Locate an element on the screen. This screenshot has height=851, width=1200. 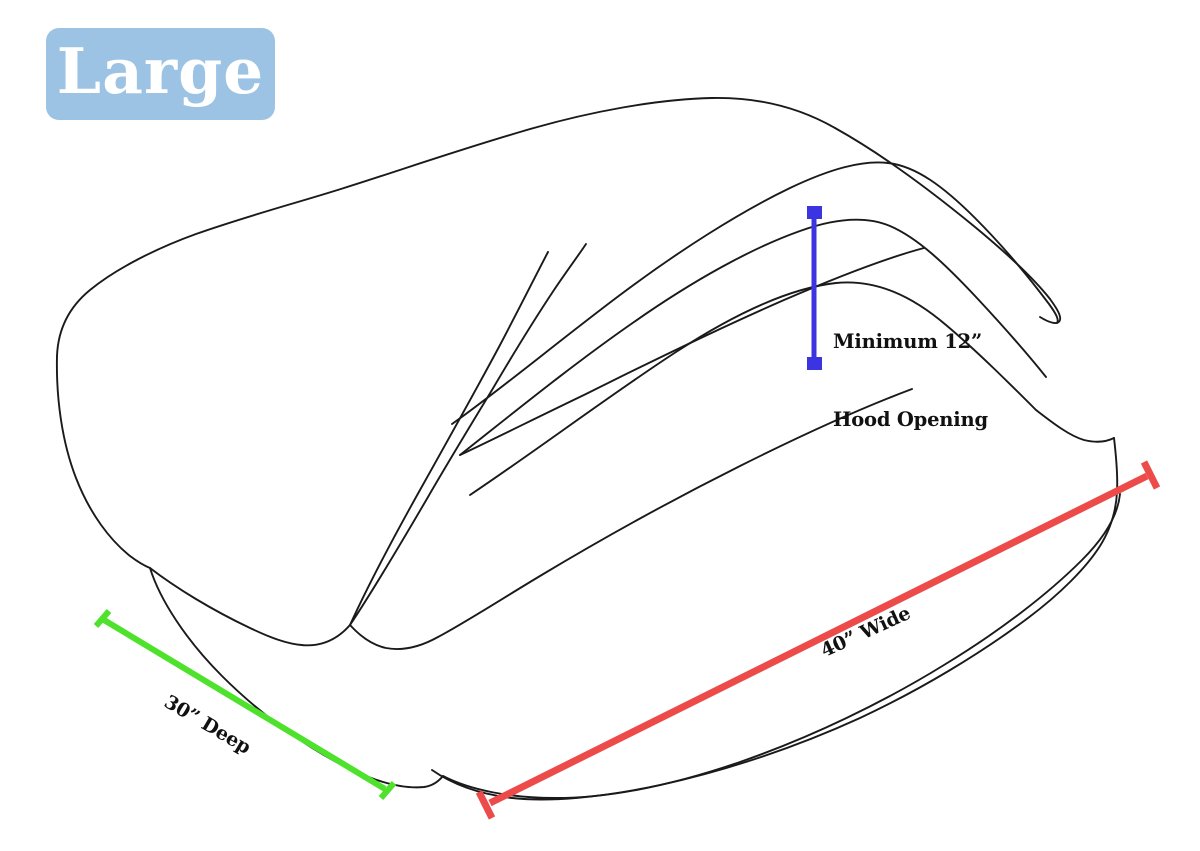
depth-cap-start is located at coordinates (102, 618).